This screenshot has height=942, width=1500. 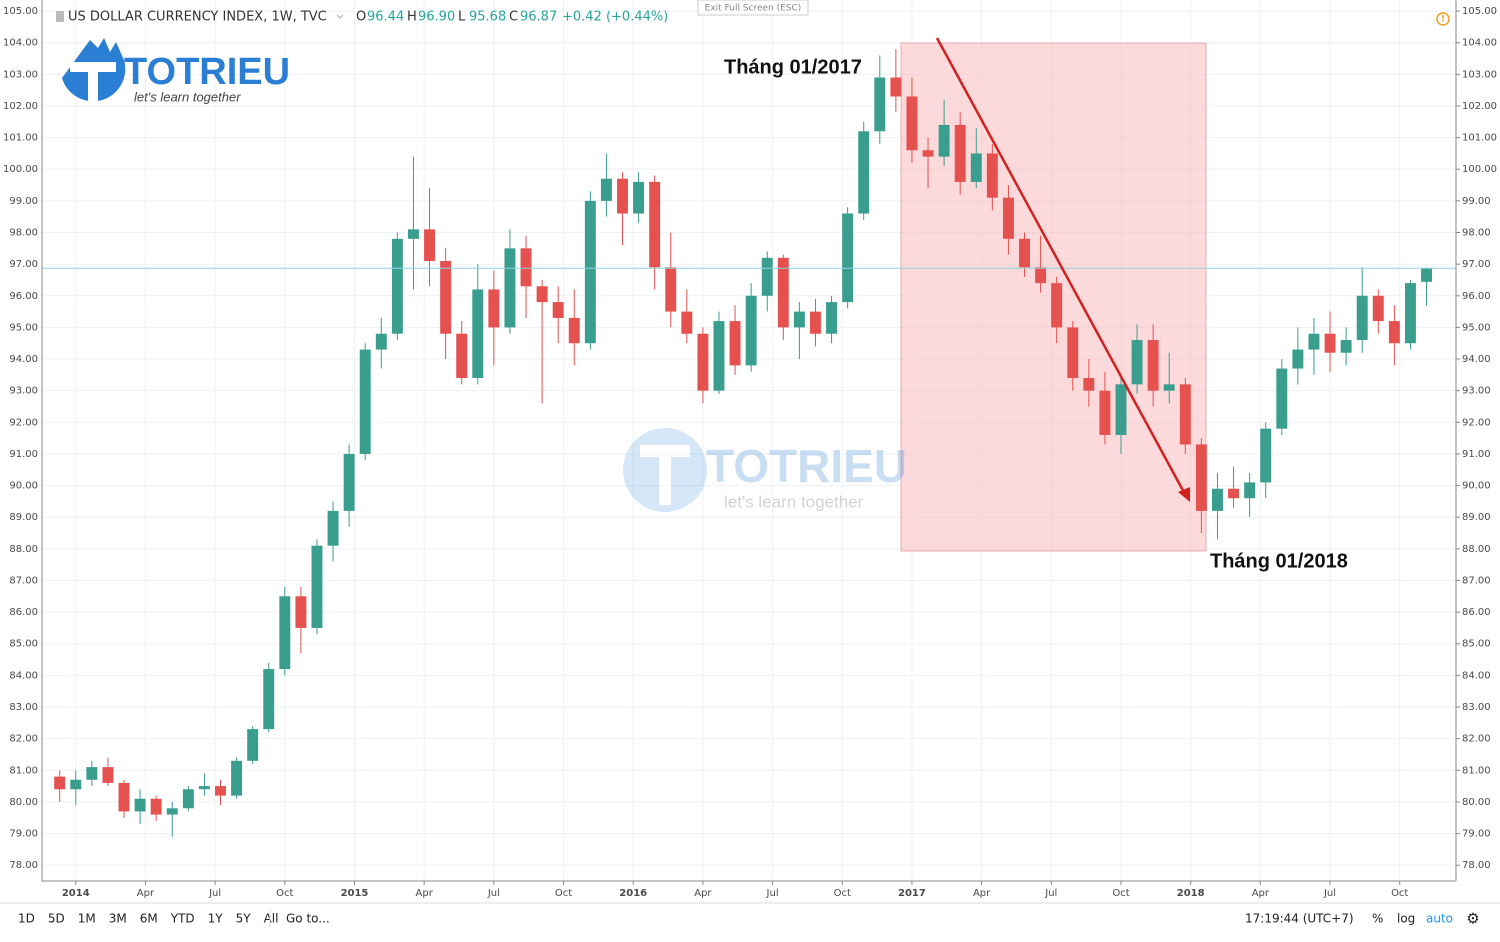 I want to click on settings-icon: ⚙, so click(x=1472, y=919).